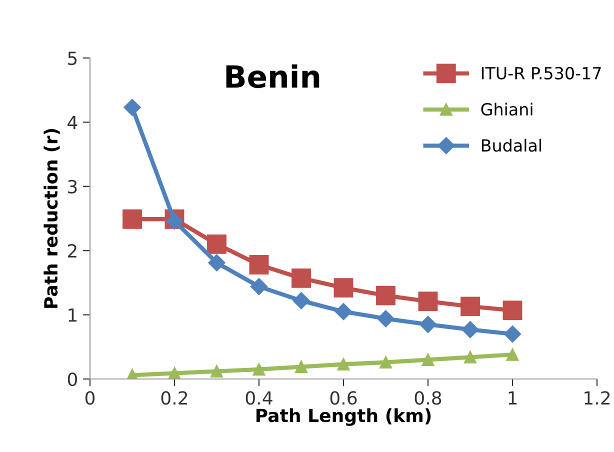 The width and height of the screenshot is (614, 452). I want to click on x-tick-label: 0.4, so click(259, 398).